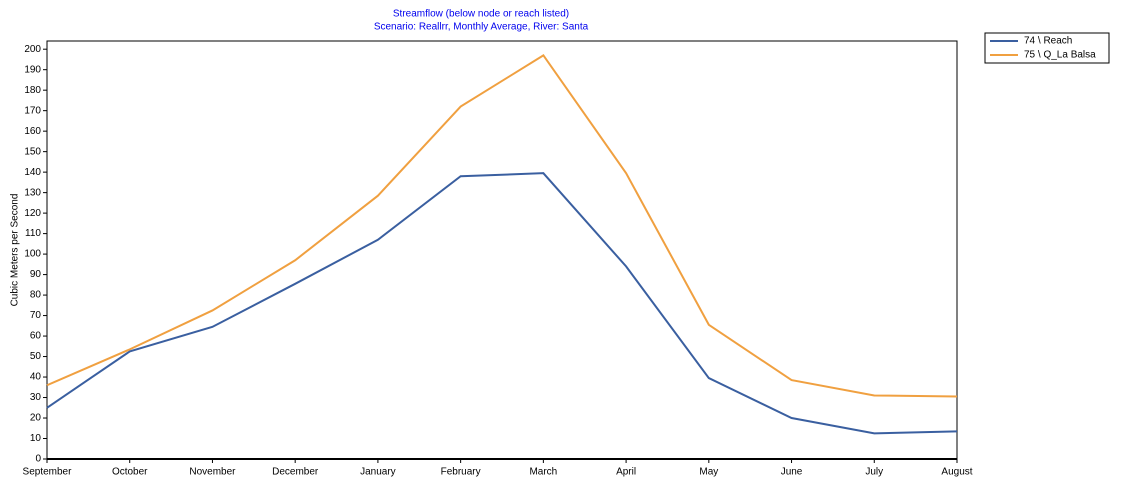 The height and width of the screenshot is (480, 1122). What do you see at coordinates (956, 472) in the screenshot?
I see `x-tick-label: August` at bounding box center [956, 472].